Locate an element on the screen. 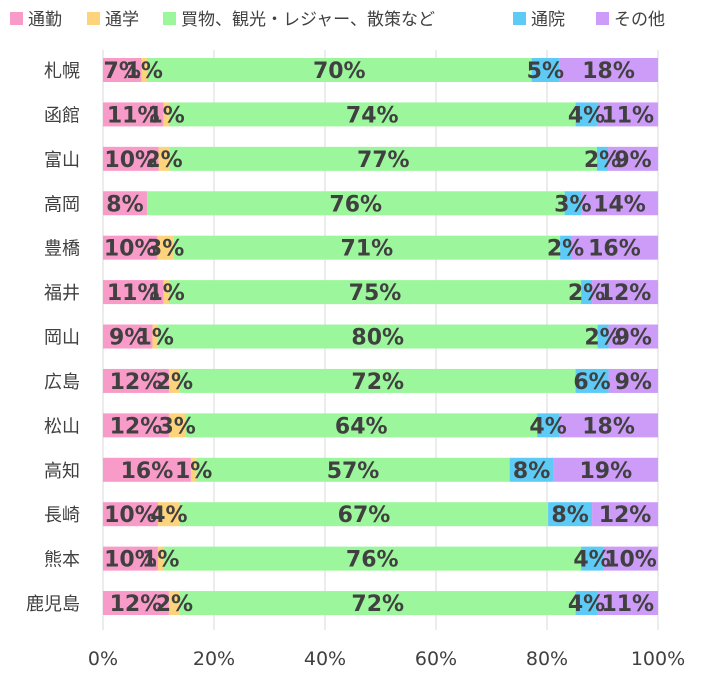 The width and height of the screenshot is (702, 683). legend-label: 通勤 is located at coordinates (45, 20).